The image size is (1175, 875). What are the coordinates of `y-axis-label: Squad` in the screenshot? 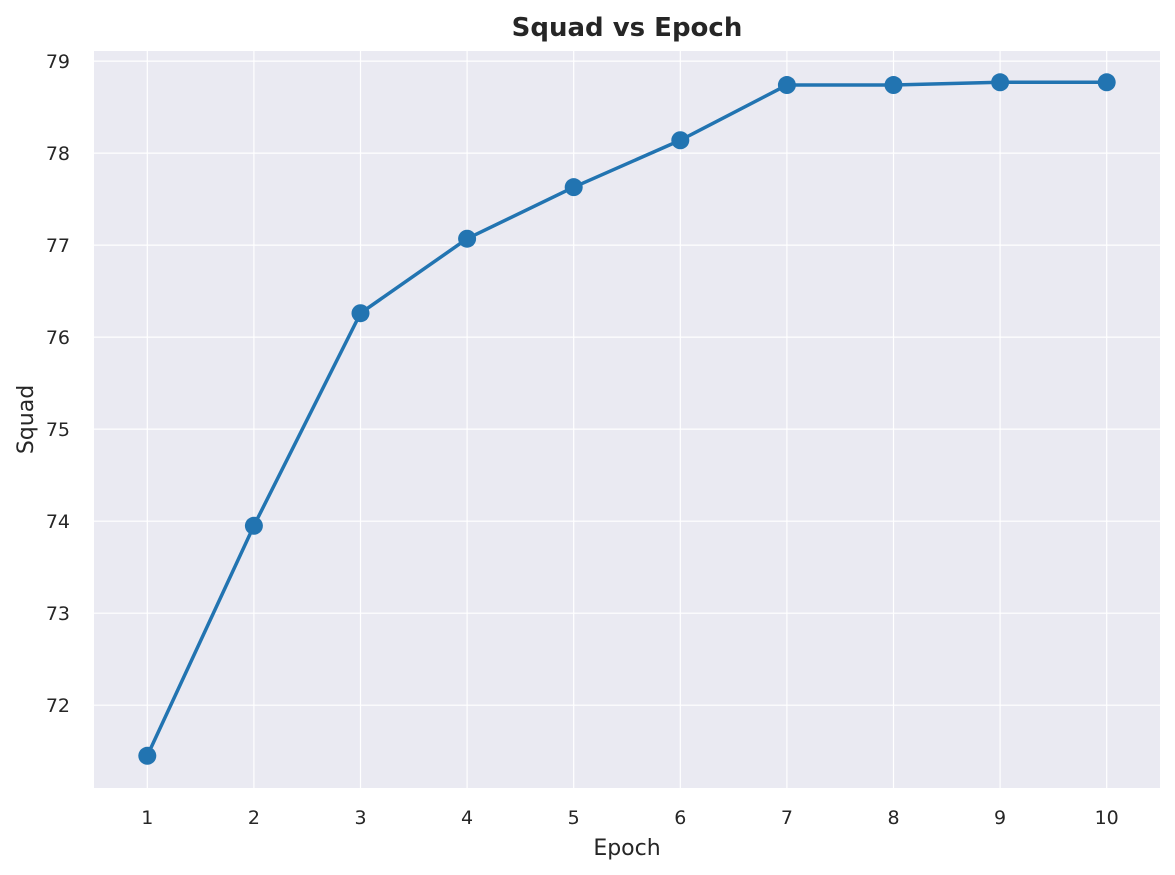 It's located at (26, 419).